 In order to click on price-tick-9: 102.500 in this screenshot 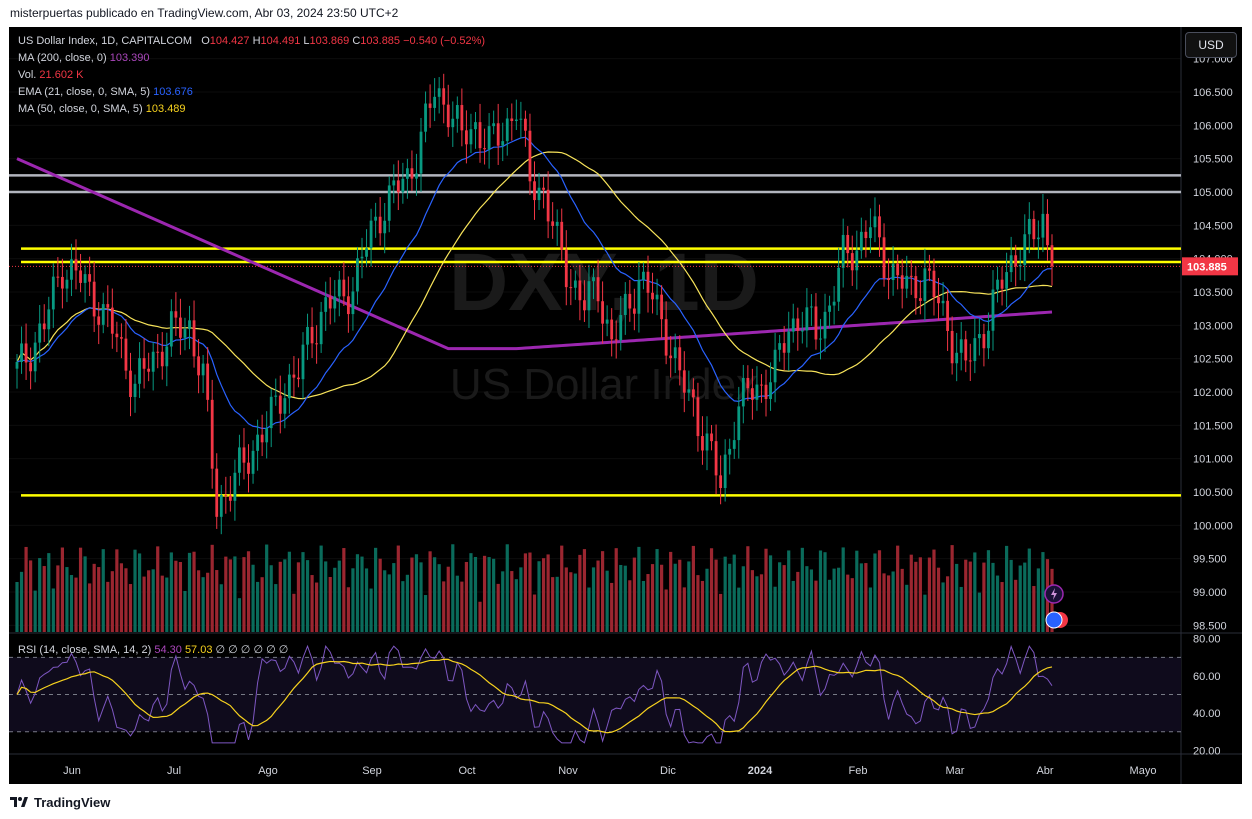, I will do `click(1213, 360)`.